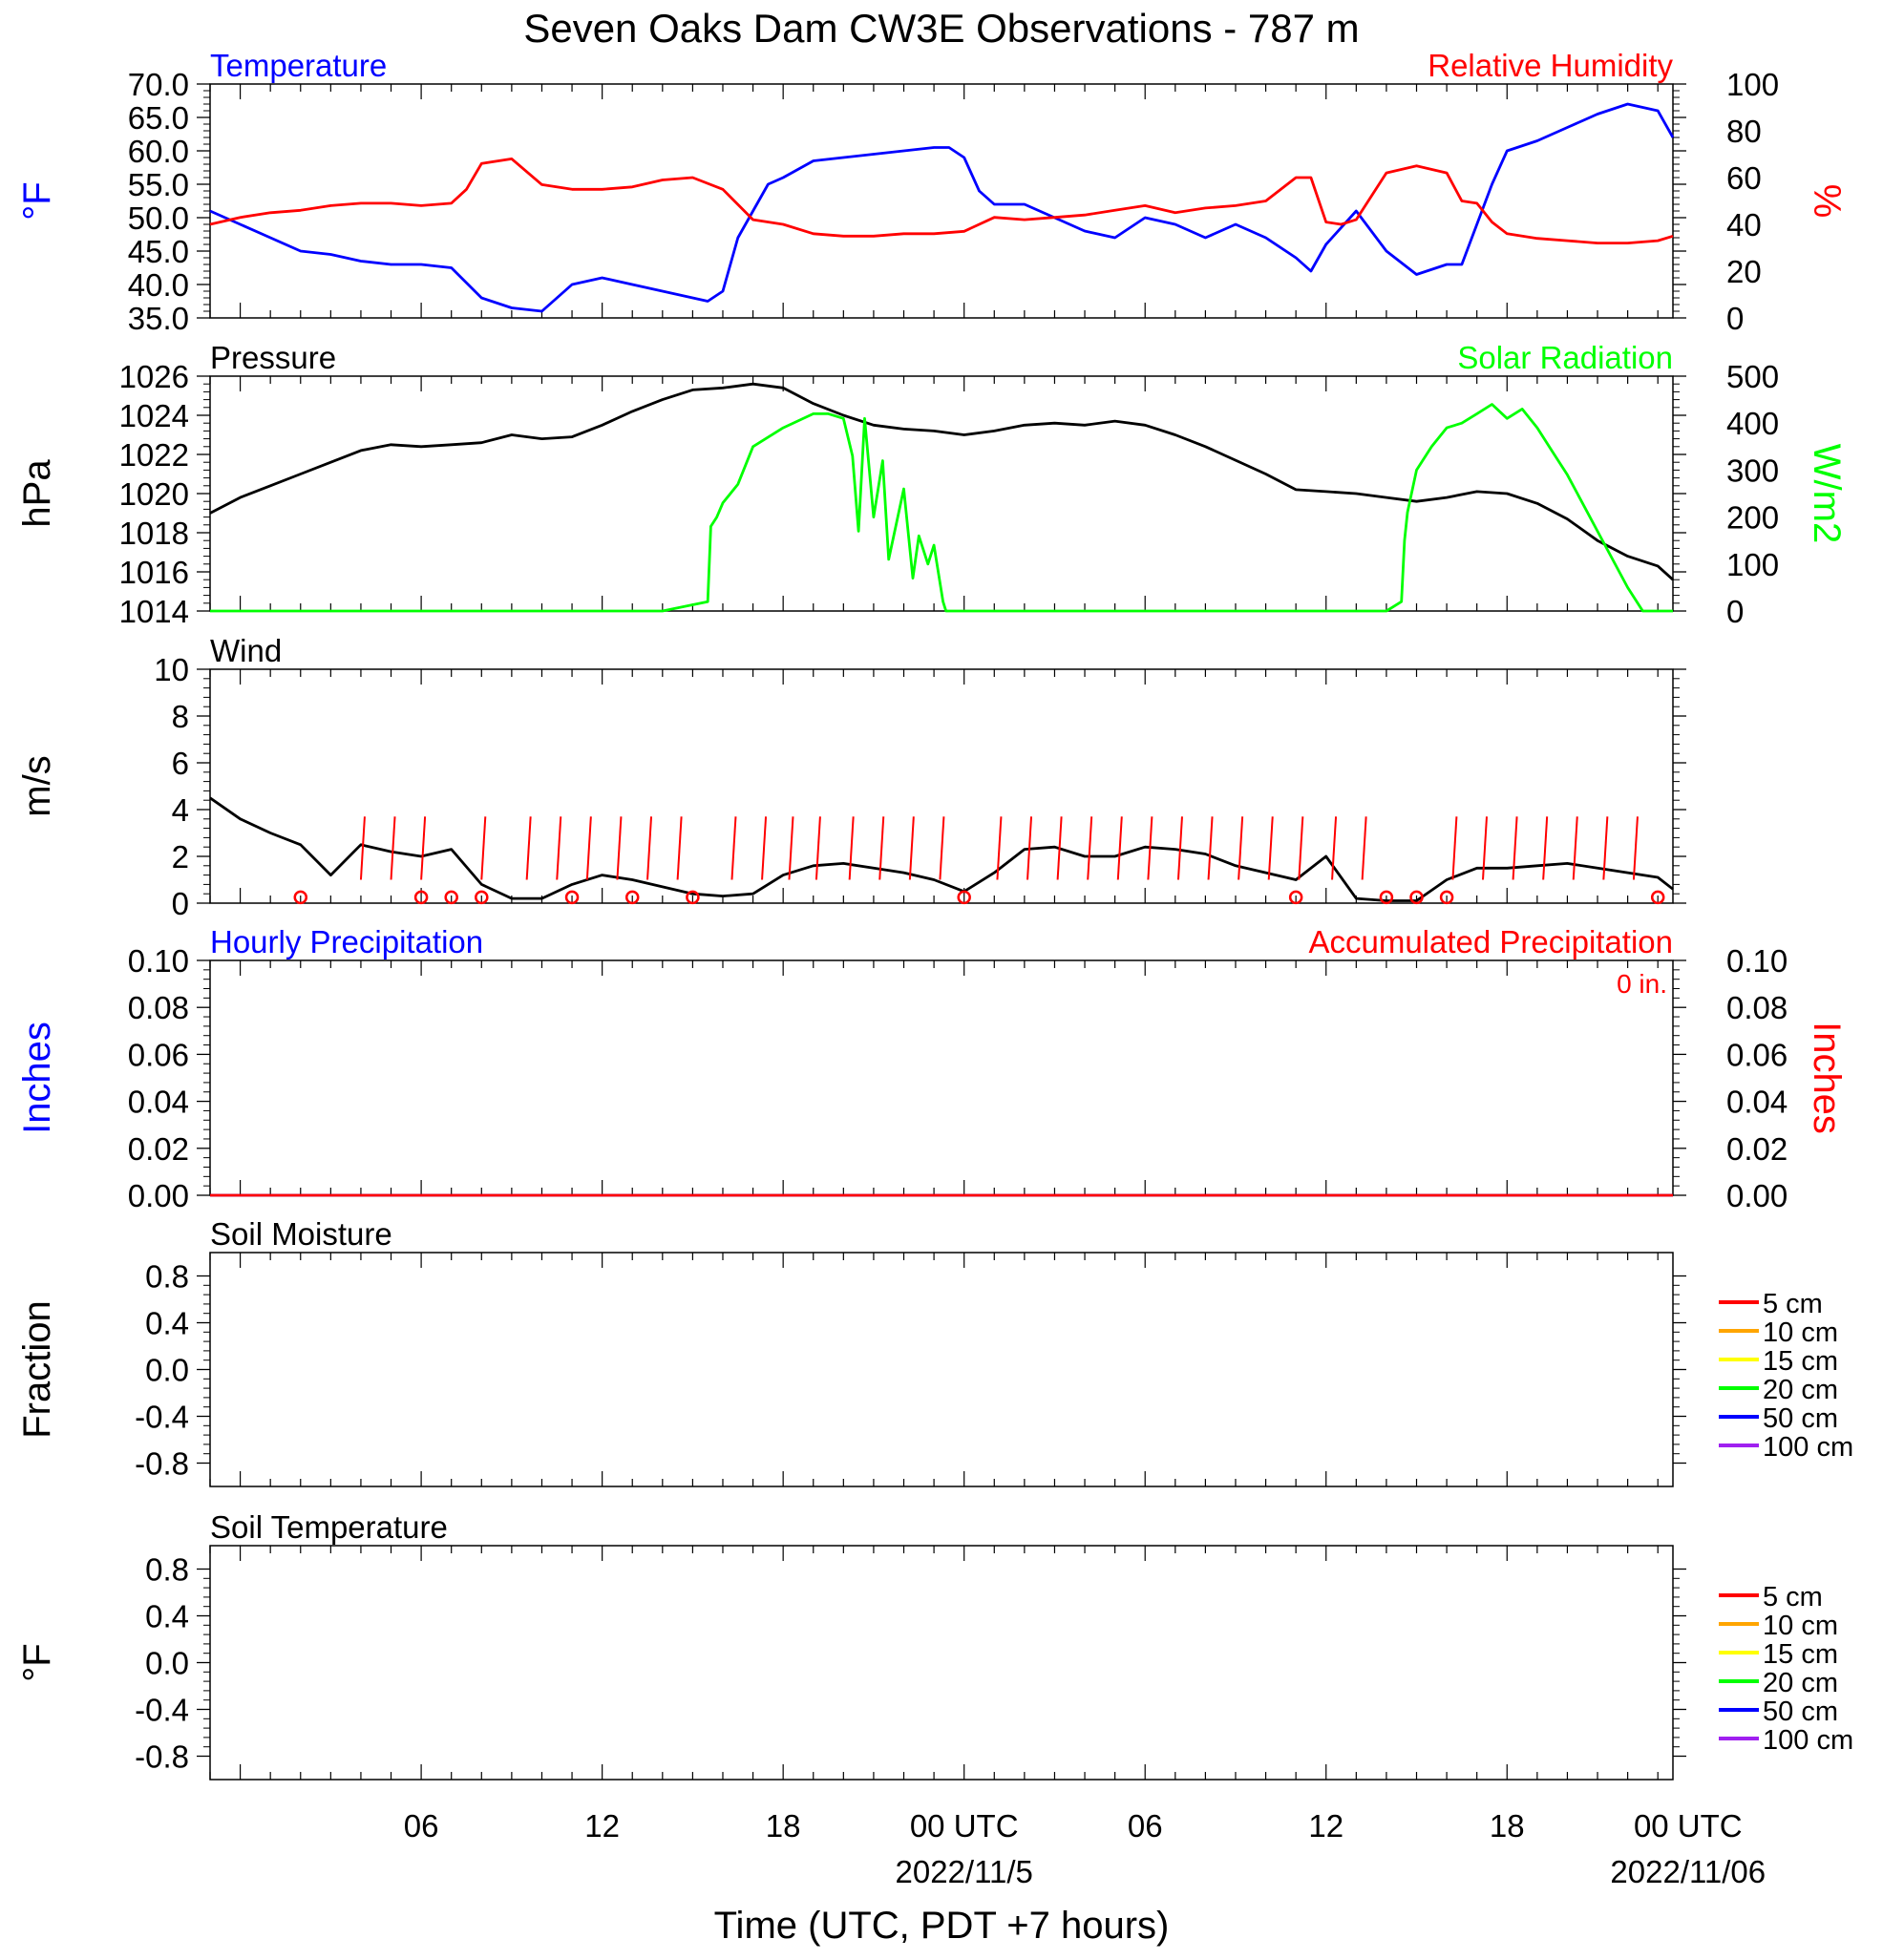  I want to click on panel-title-left: Soil Moisture, so click(301, 1234).